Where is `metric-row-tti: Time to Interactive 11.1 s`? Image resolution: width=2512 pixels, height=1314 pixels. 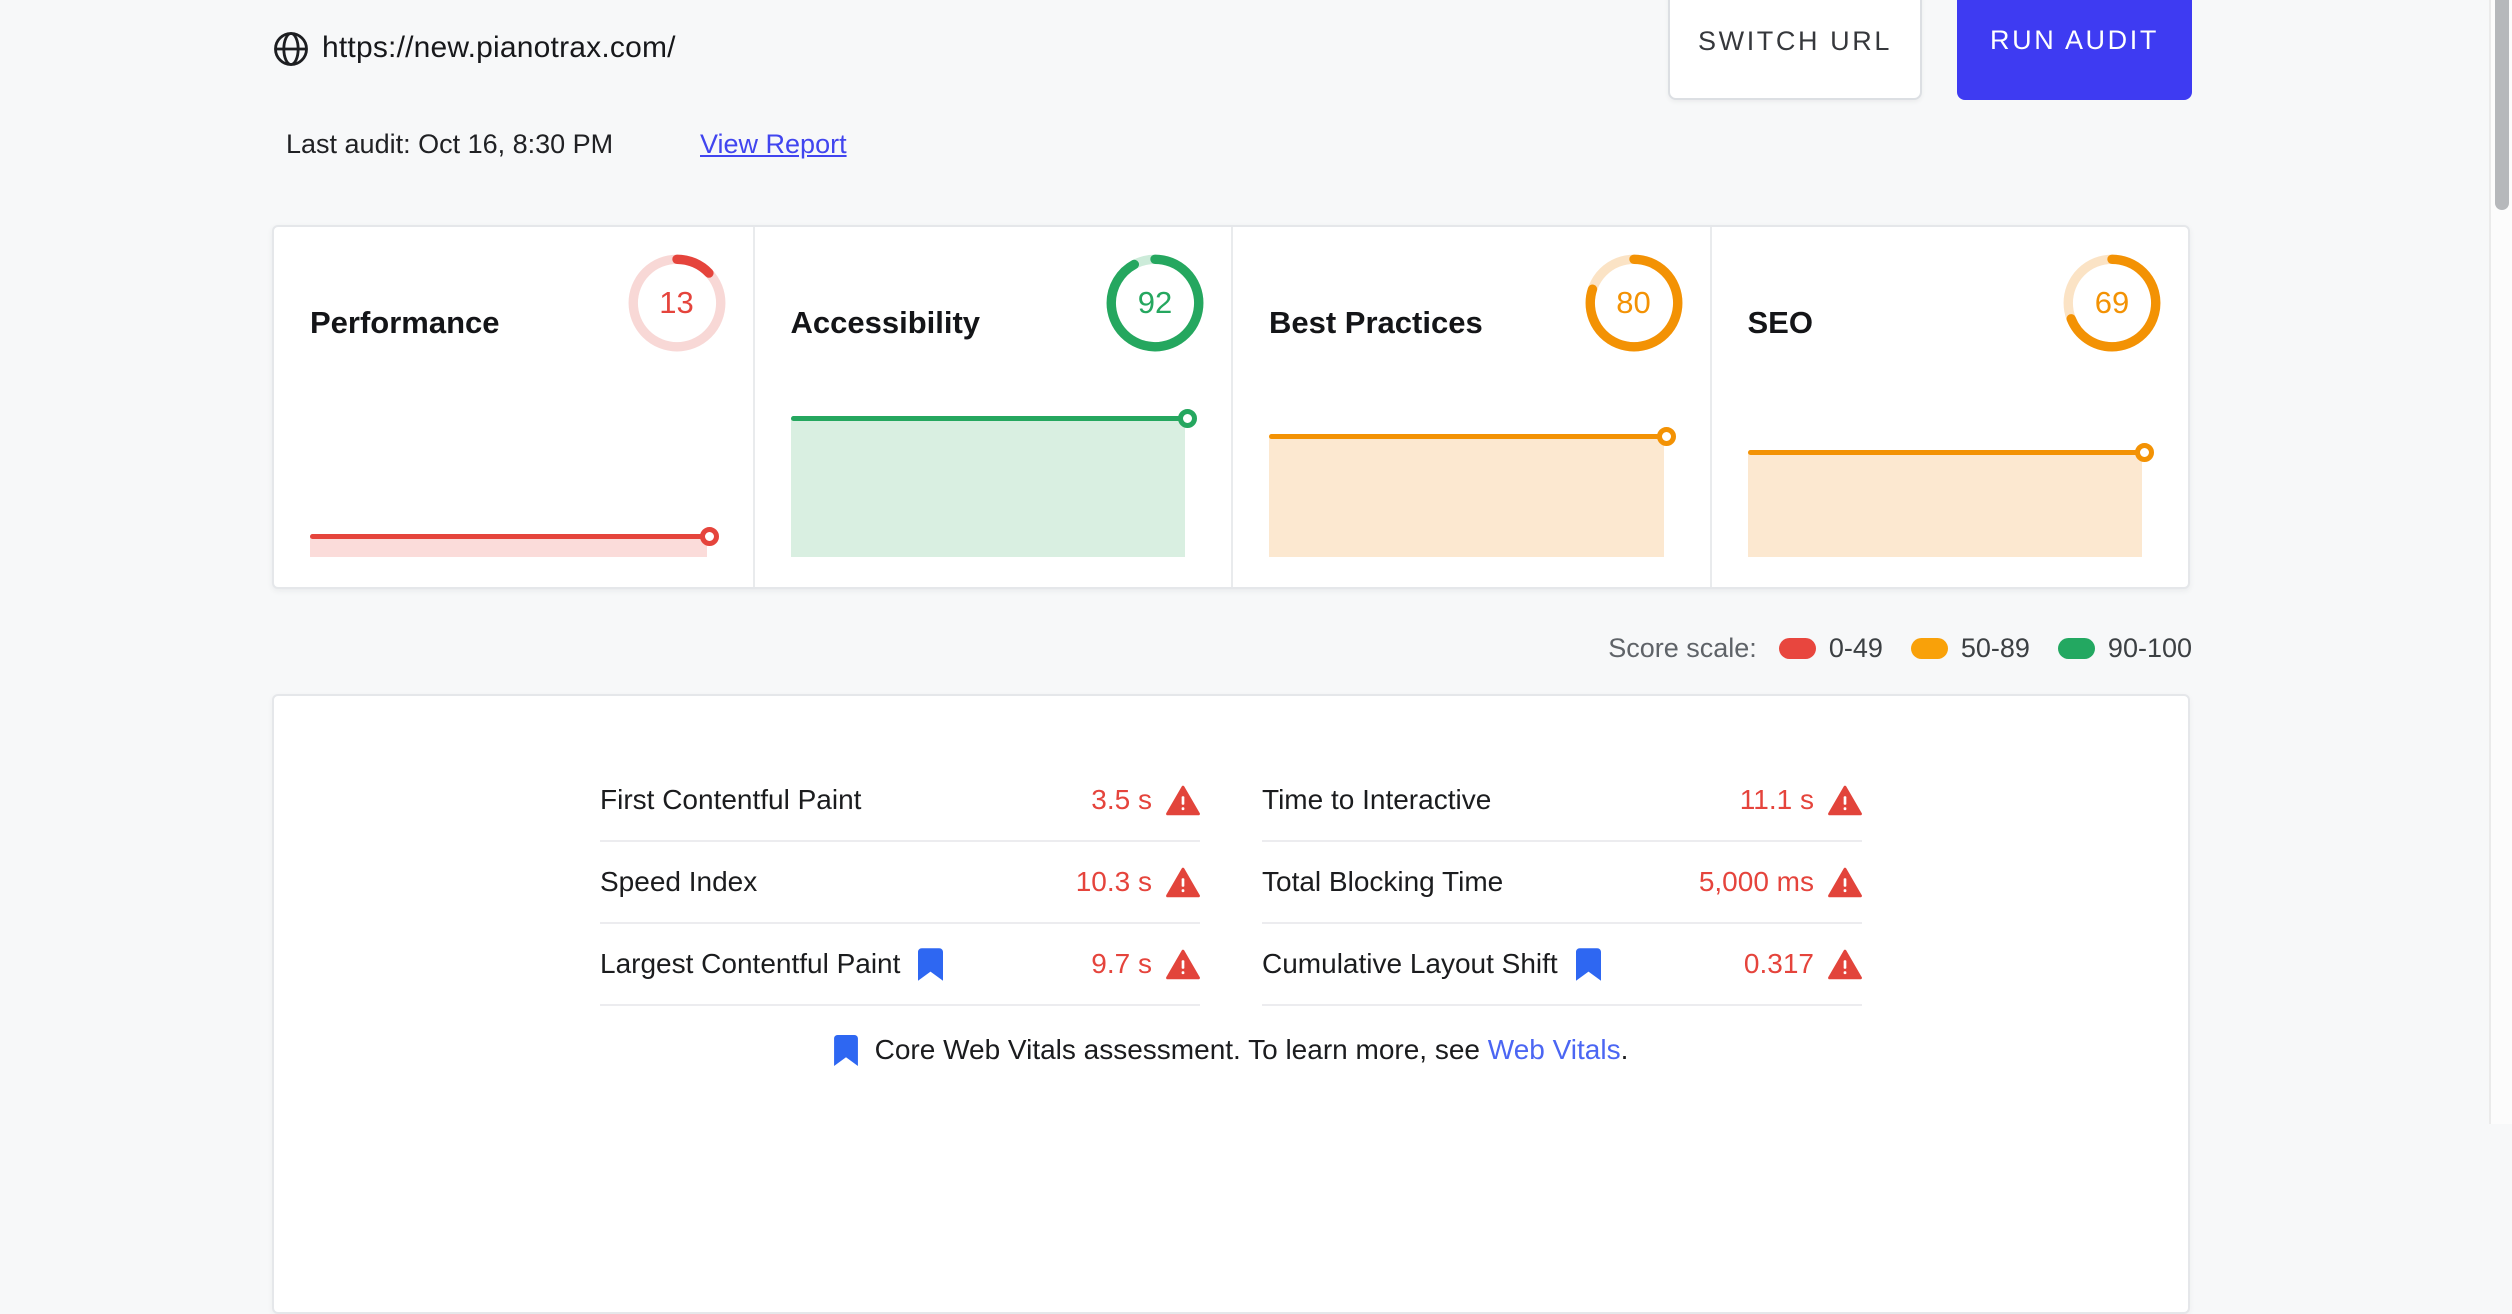 metric-row-tti: Time to Interactive 11.1 s is located at coordinates (1562, 801).